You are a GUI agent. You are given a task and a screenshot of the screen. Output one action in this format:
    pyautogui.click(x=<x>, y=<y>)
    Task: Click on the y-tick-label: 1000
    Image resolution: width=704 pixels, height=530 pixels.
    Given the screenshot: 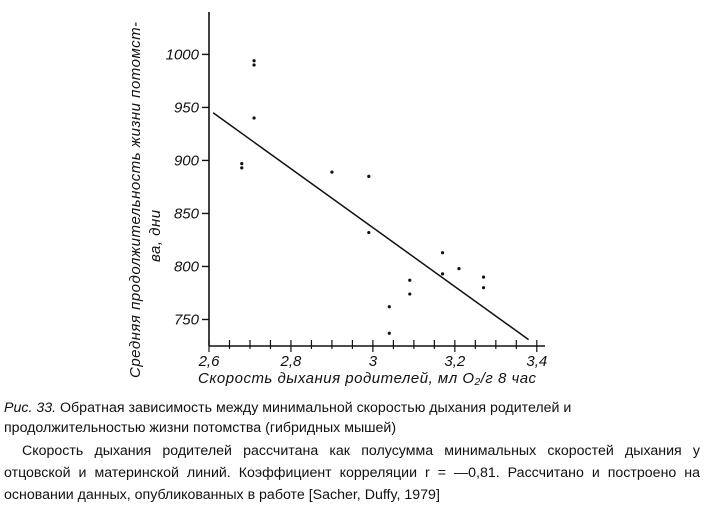 What is the action you would take?
    pyautogui.click(x=183, y=54)
    